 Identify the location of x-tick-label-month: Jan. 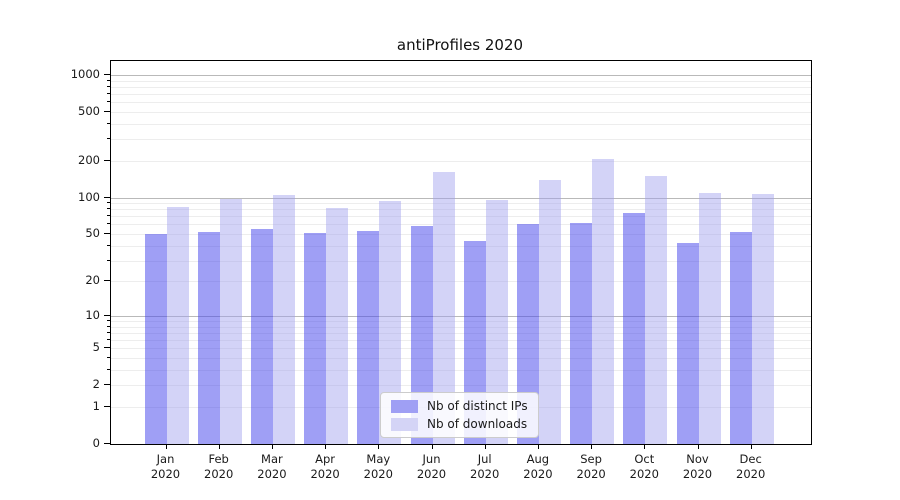
(165, 459).